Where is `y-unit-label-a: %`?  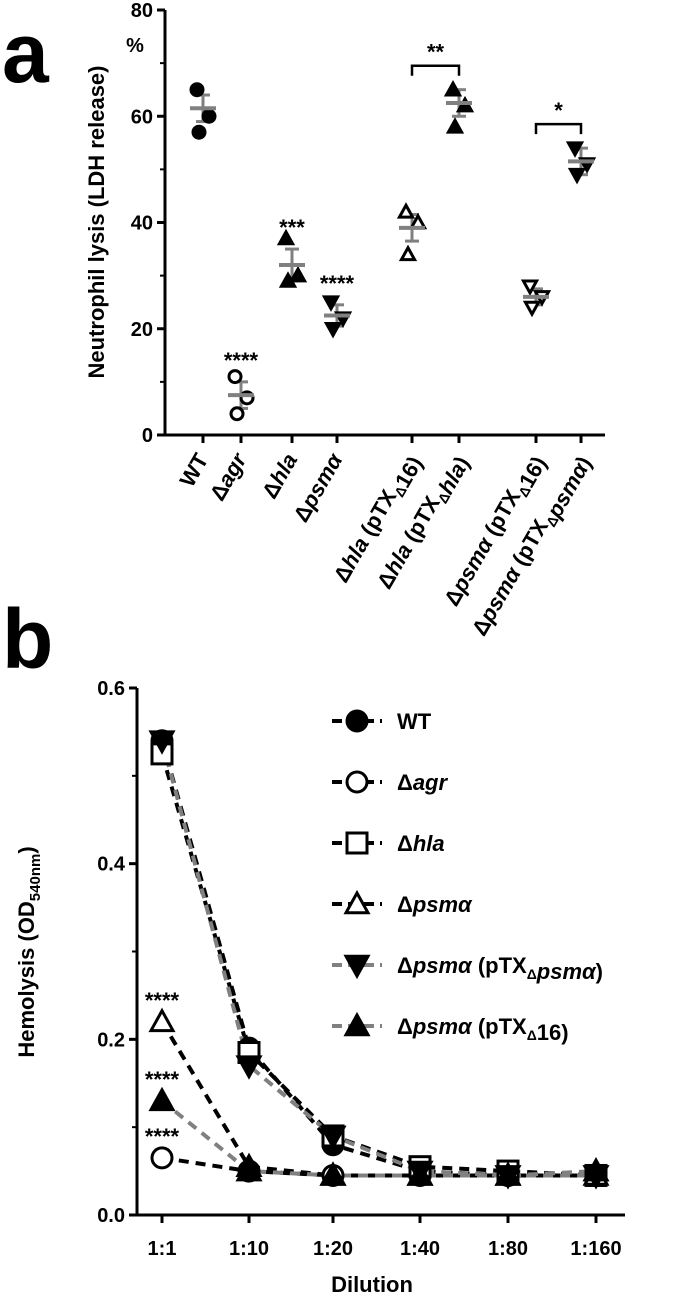 y-unit-label-a: % is located at coordinates (135, 46).